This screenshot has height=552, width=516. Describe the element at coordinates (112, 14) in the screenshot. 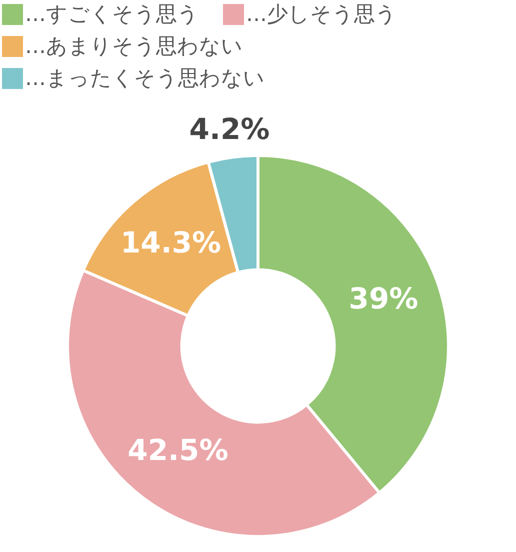

I see `legend-label: …すごくそう思う` at that location.